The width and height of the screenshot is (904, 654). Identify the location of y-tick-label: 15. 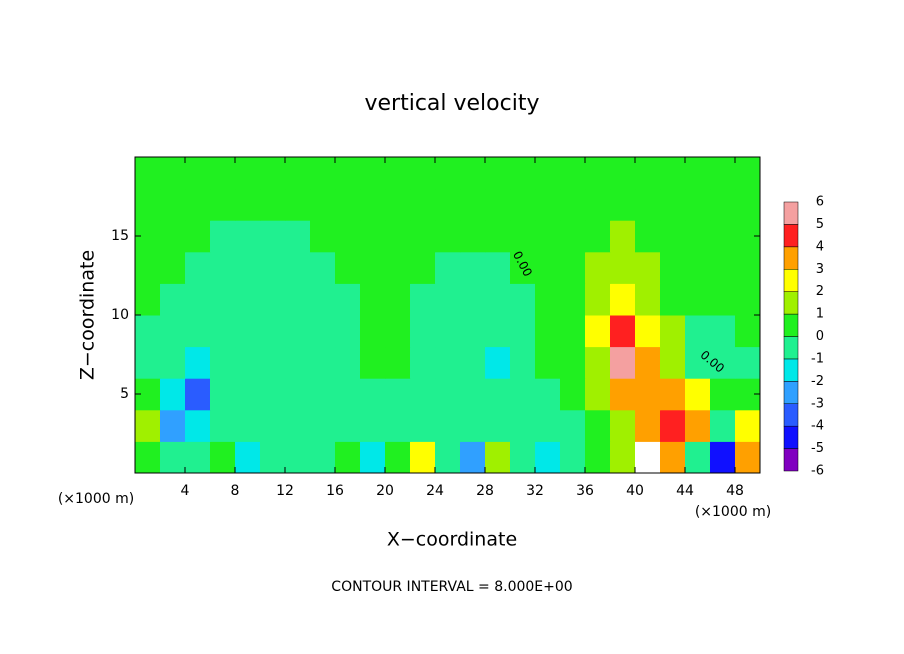
(120, 236).